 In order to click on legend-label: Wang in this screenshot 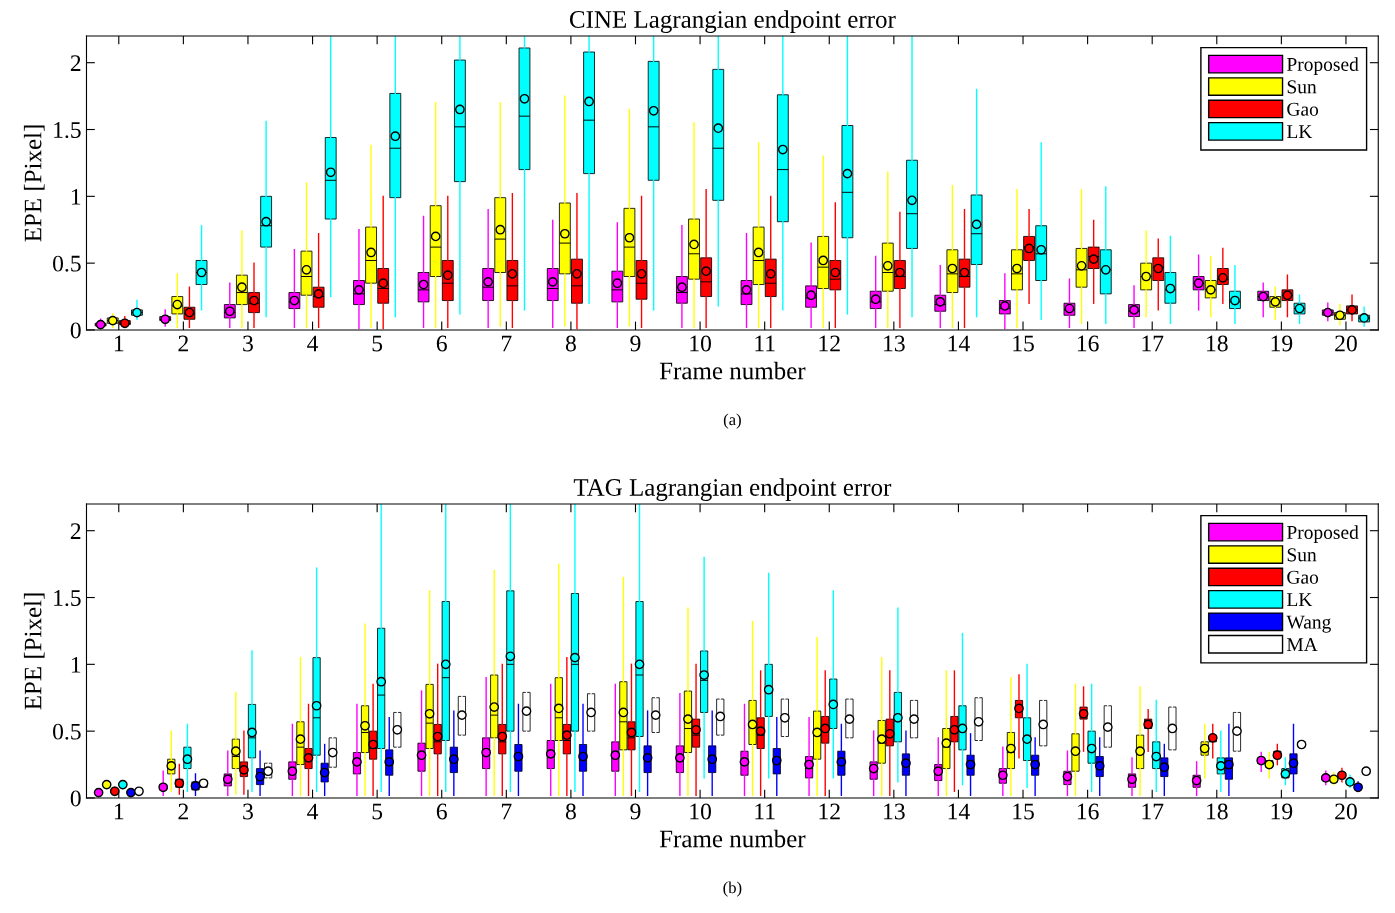, I will do `click(1308, 624)`.